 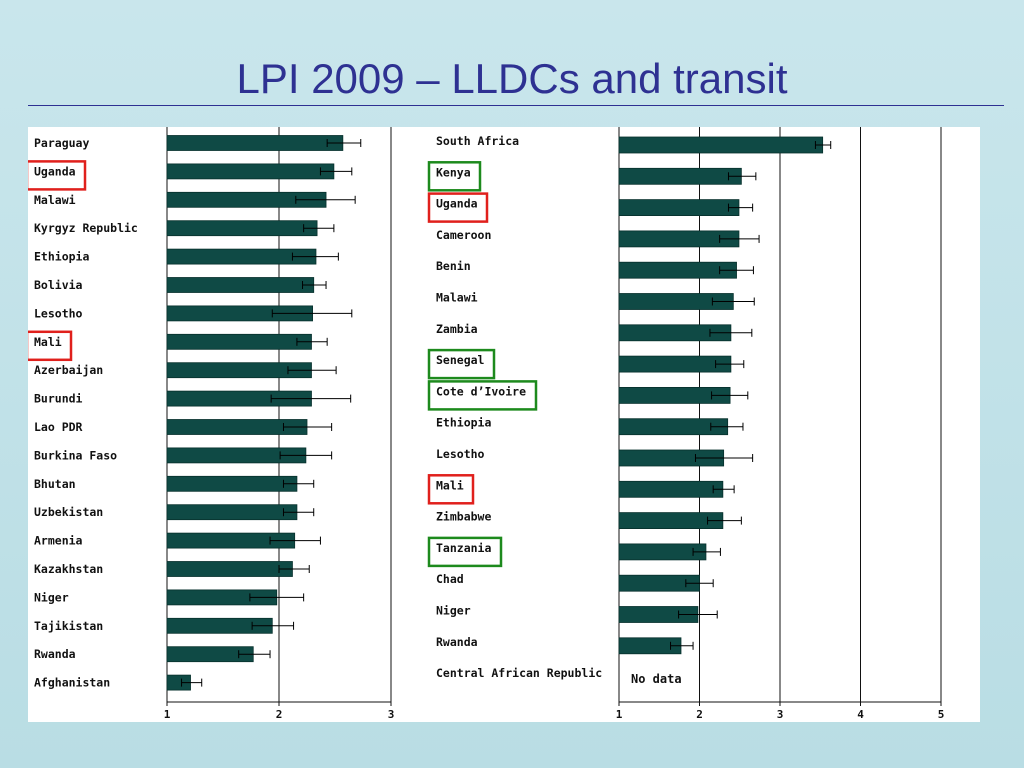 I want to click on highlight-box-senegal, so click(x=461, y=364).